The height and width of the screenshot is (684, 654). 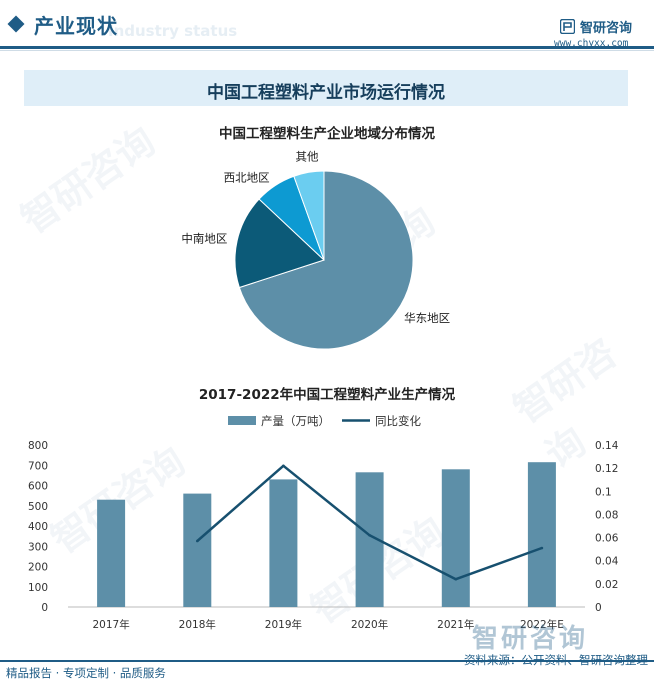 I want to click on pie-slice-zhongnan, so click(x=279, y=243).